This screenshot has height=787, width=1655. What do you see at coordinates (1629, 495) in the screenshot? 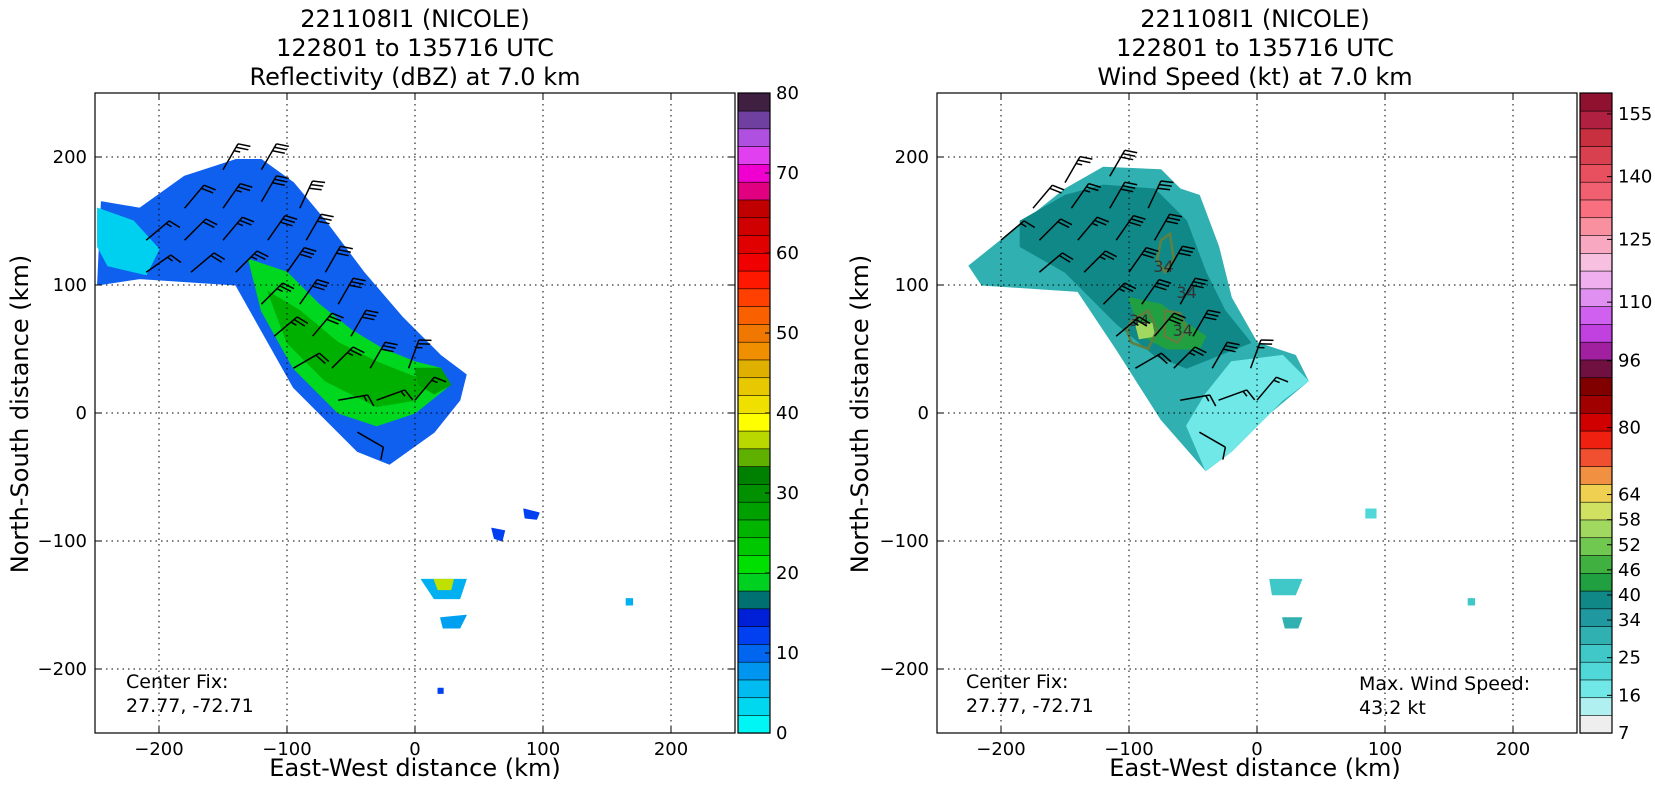
I see `colorbar-tick-label: 64` at bounding box center [1629, 495].